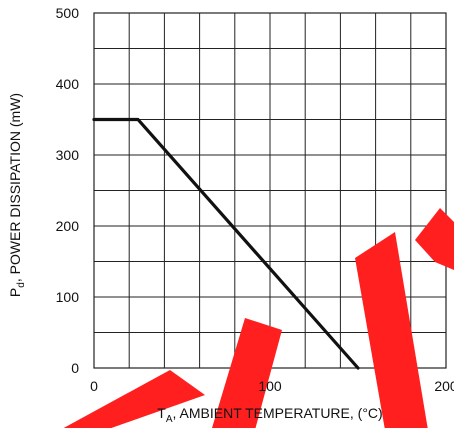 The width and height of the screenshot is (454, 428). What do you see at coordinates (444, 386) in the screenshot?
I see `x-tick-label: 200` at bounding box center [444, 386].